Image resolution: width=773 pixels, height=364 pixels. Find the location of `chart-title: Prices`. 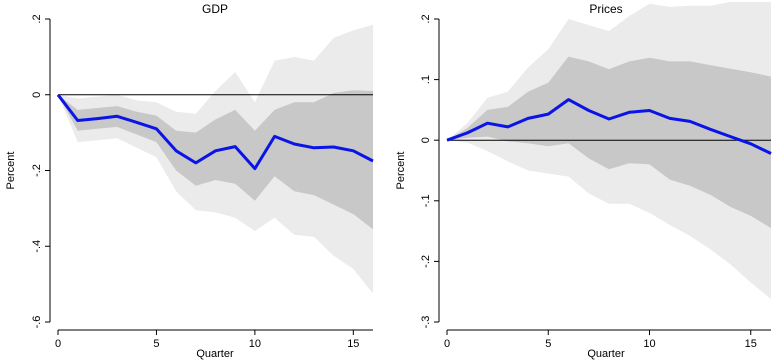

chart-title: Prices is located at coordinates (605, 9).